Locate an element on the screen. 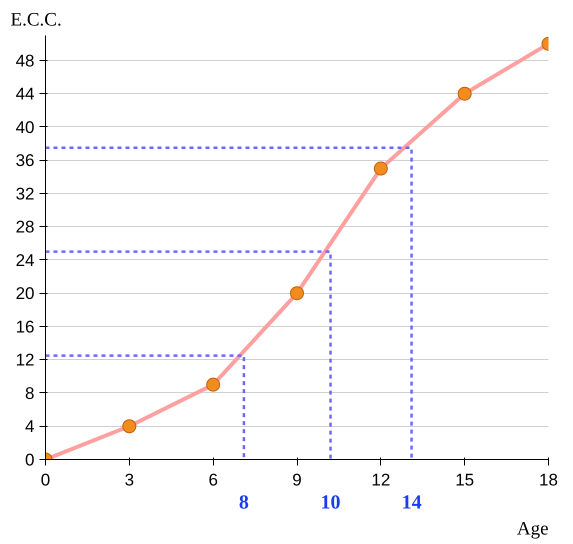  x-tick-label: 12 is located at coordinates (380, 480).